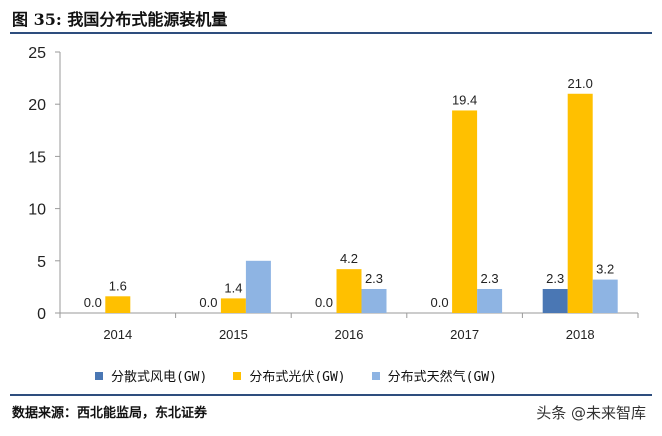  What do you see at coordinates (464, 99) in the screenshot?
I see `data-label-solar: 19.4` at bounding box center [464, 99].